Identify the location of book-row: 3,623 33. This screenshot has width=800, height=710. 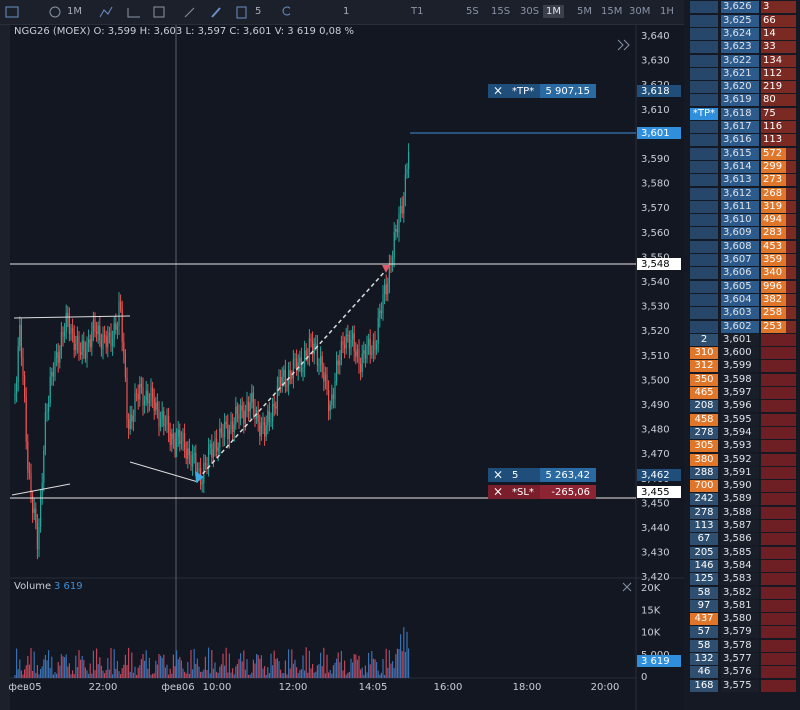
(742, 47).